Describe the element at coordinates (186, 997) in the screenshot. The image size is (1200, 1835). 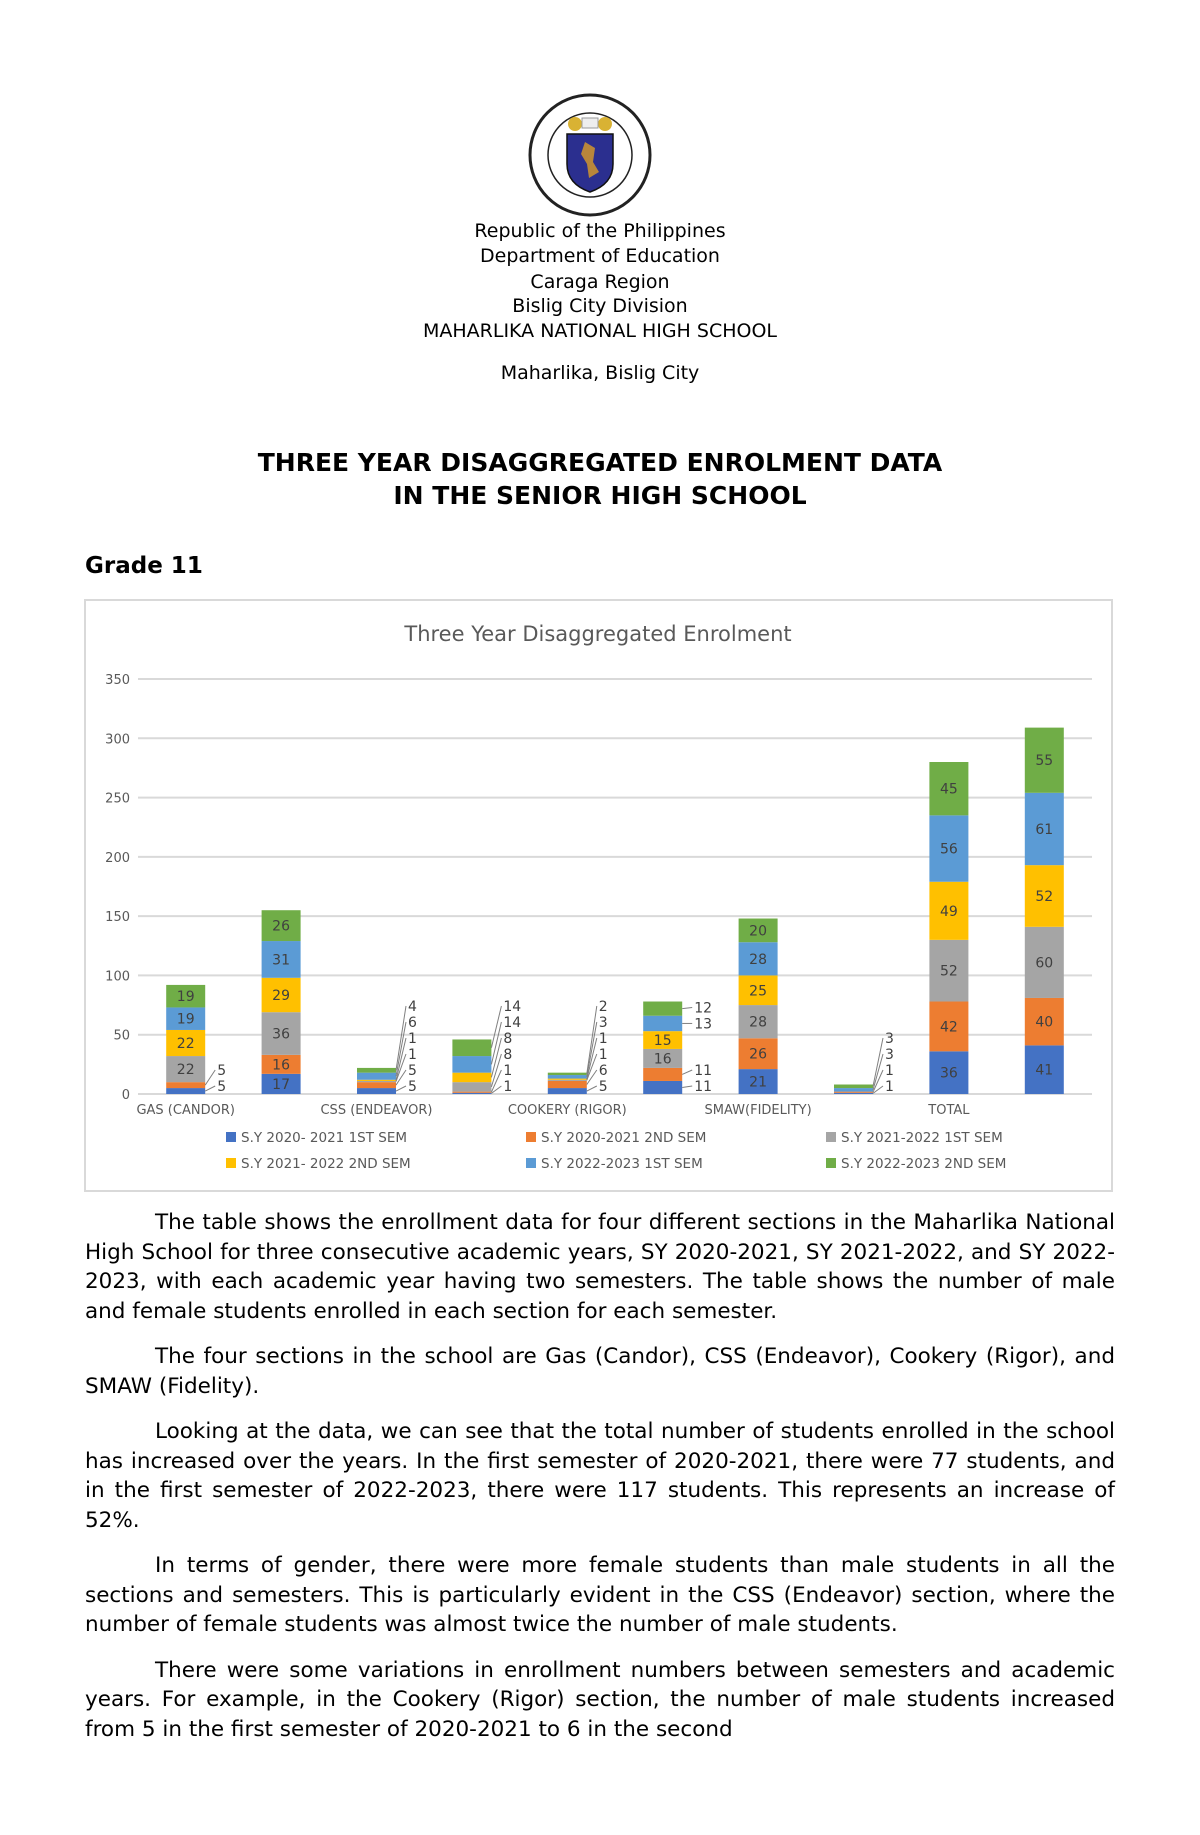
I see `data-label: 19` at that location.